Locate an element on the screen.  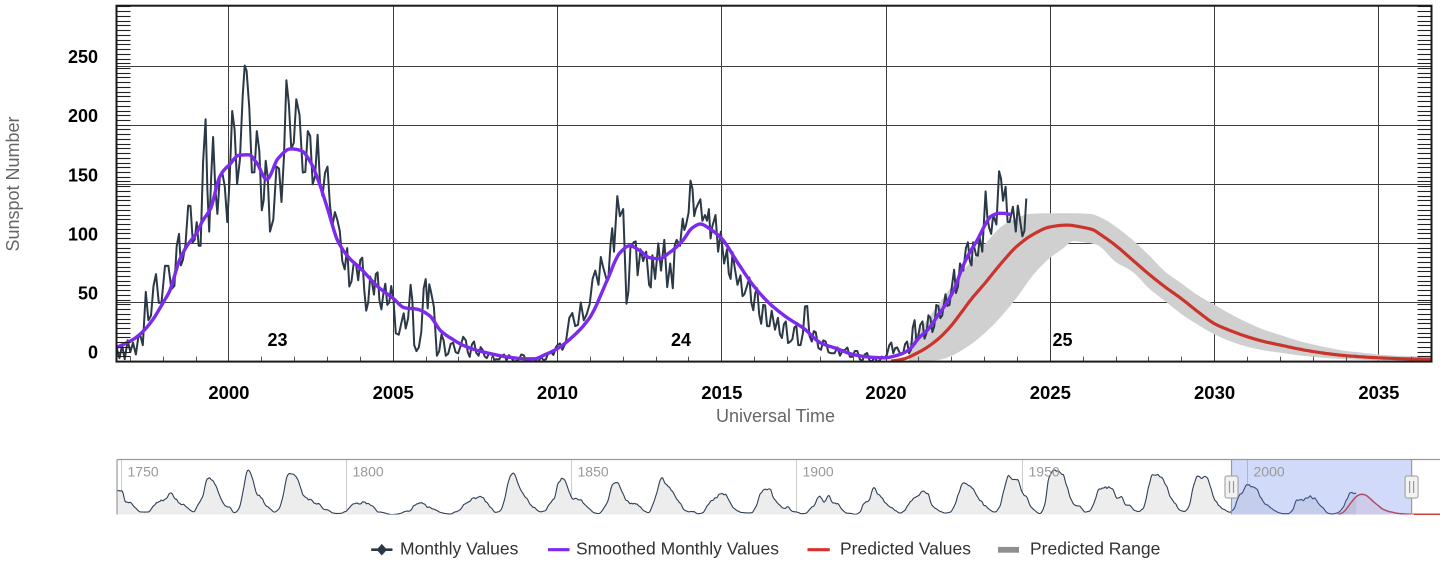
svg-text: 2035 is located at coordinates (1378, 392).